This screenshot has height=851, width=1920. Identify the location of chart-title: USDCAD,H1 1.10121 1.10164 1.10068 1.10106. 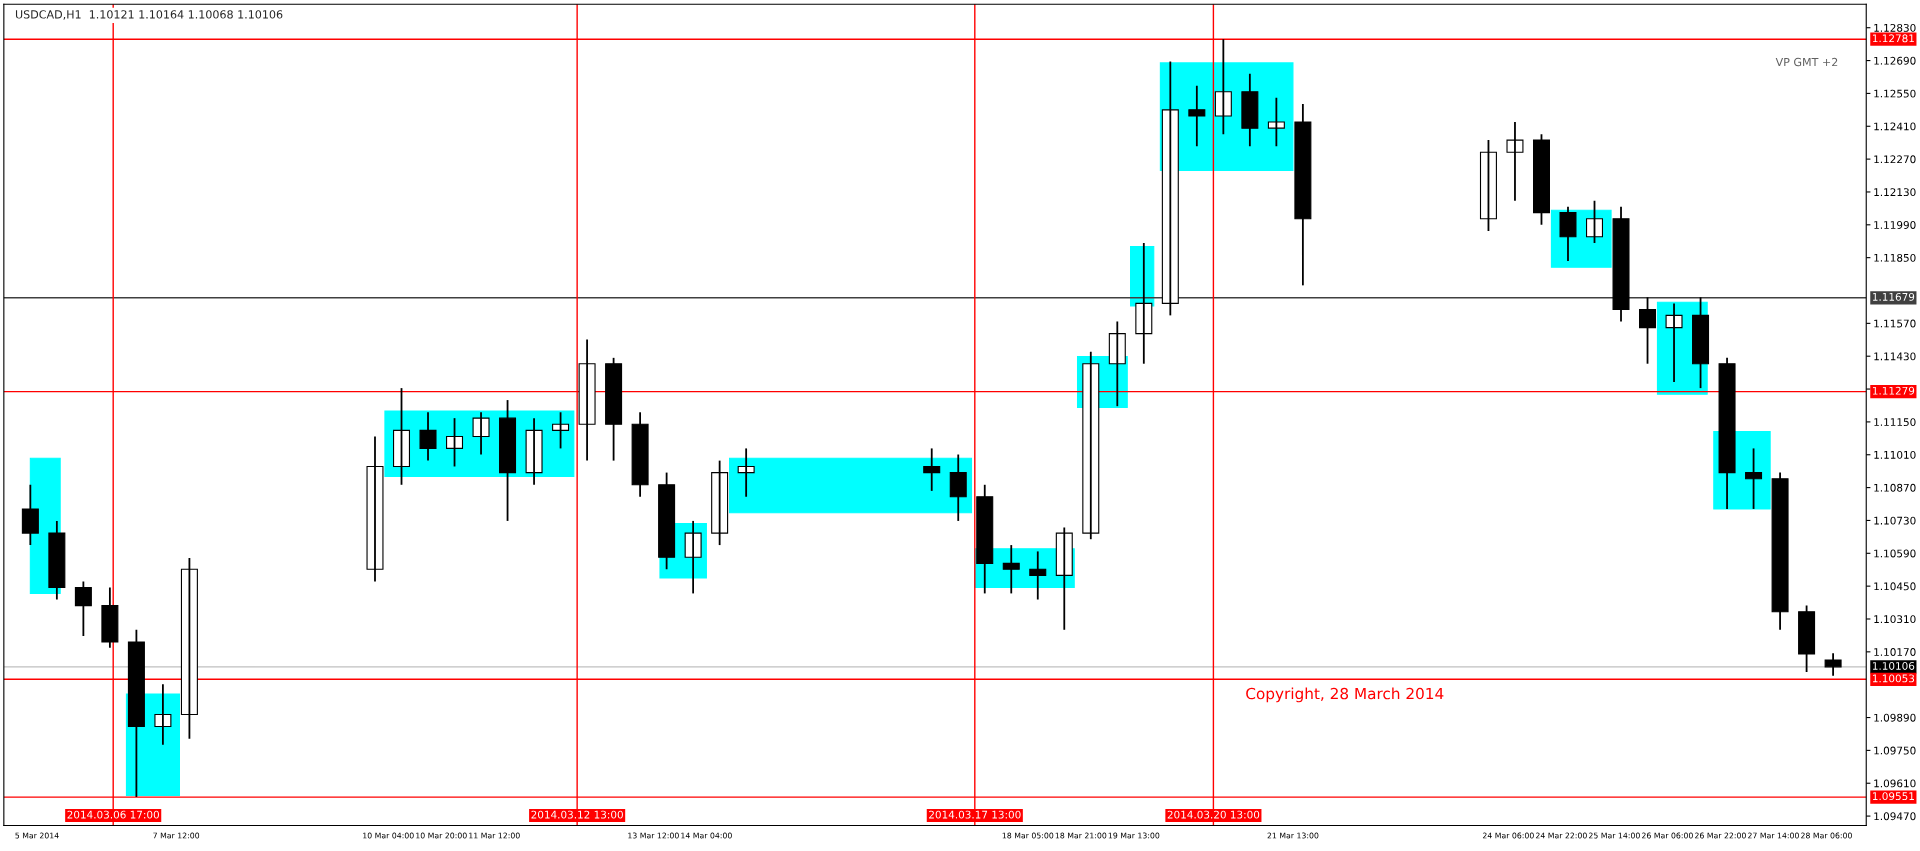
(149, 15).